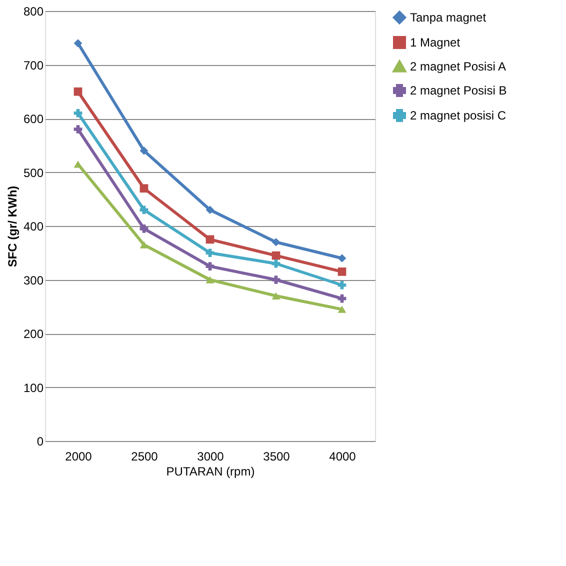 This screenshot has width=566, height=566. What do you see at coordinates (458, 67) in the screenshot?
I see `legend-label: 2 magnet Posisi A` at bounding box center [458, 67].